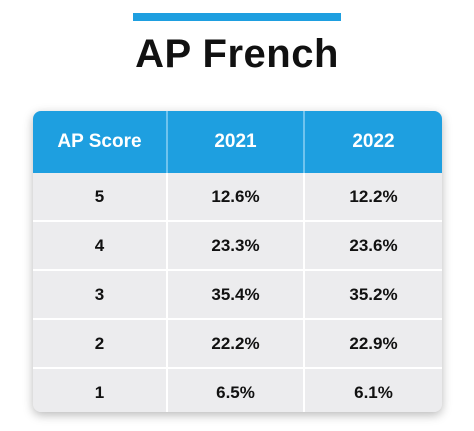 This screenshot has width=474, height=431. I want to click on cell-2022: 22.9%, so click(373, 343).